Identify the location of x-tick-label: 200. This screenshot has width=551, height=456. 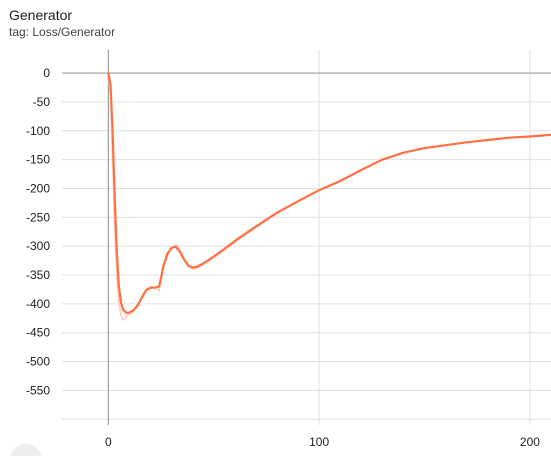
(530, 442).